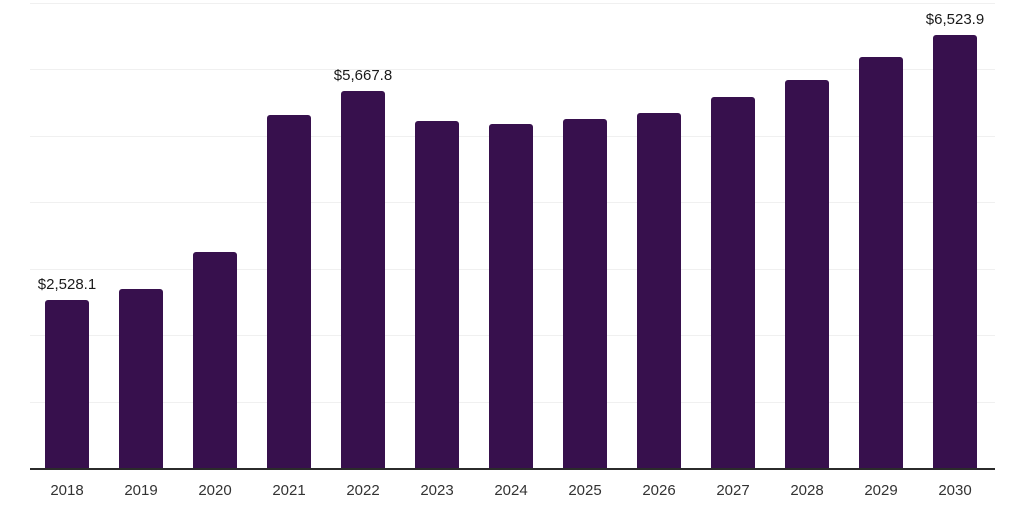 This screenshot has height=512, width=1024. Describe the element at coordinates (511, 490) in the screenshot. I see `x-axis-label-2024: 2024` at that location.